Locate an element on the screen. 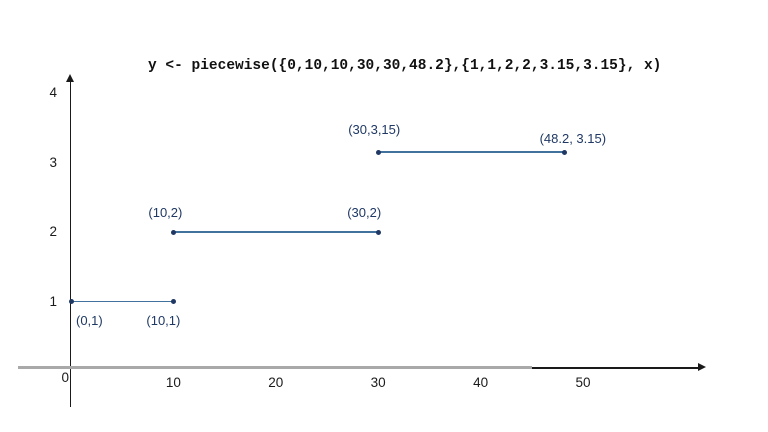 This screenshot has width=768, height=432. y-axis-line is located at coordinates (71, 243).